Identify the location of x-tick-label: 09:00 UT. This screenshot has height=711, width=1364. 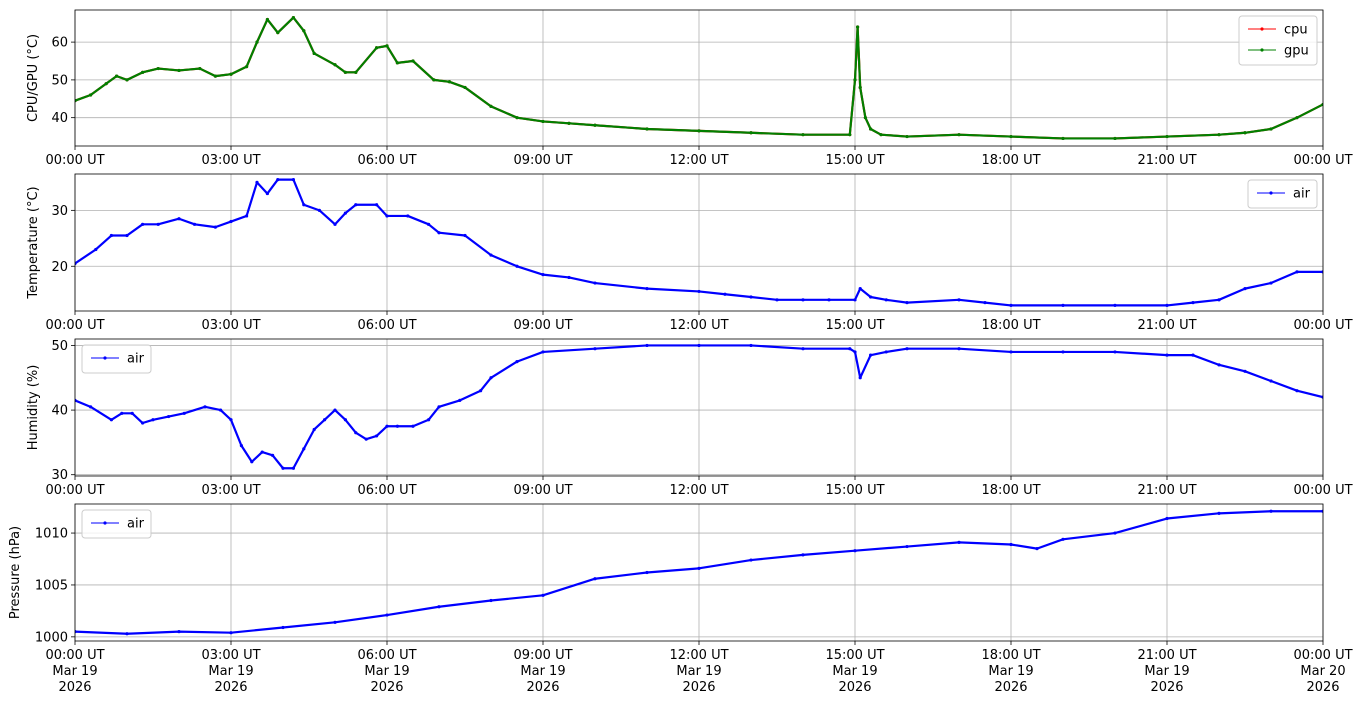
(542, 490).